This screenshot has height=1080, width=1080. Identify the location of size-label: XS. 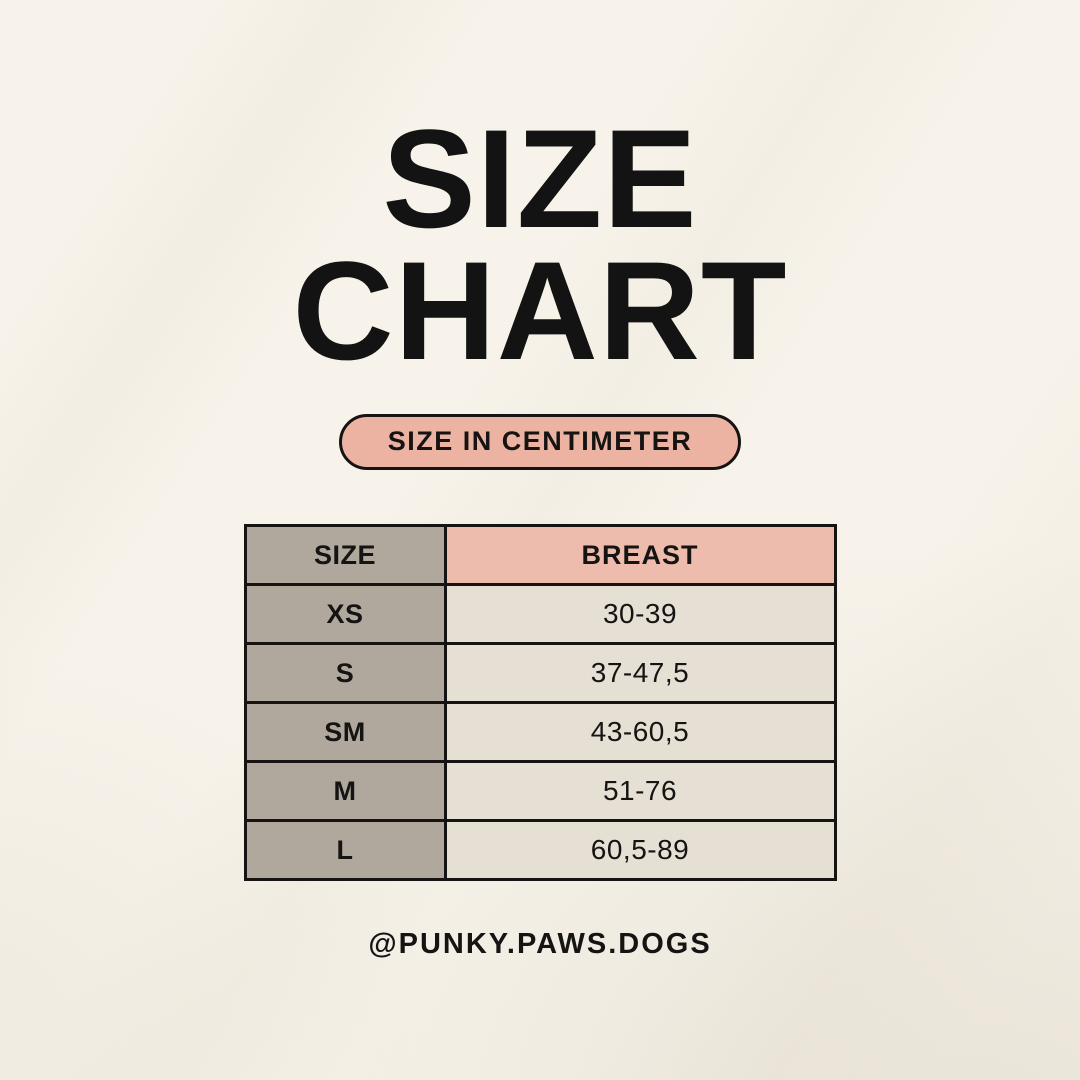
(345, 614).